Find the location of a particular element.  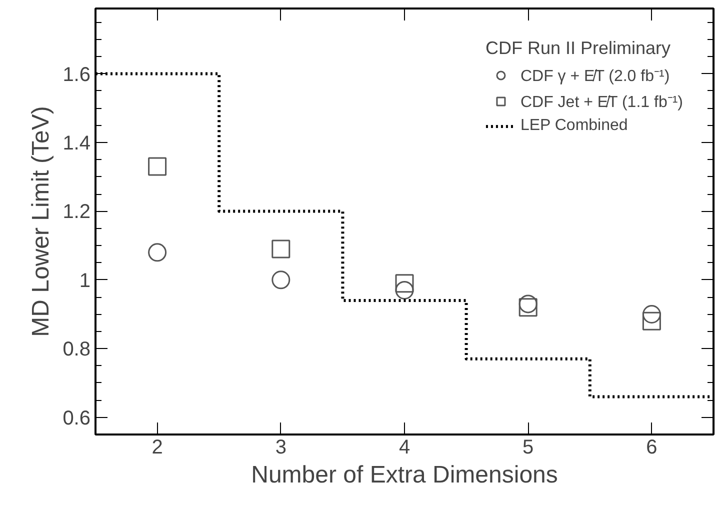

x-tick-label: 4 is located at coordinates (404, 447).